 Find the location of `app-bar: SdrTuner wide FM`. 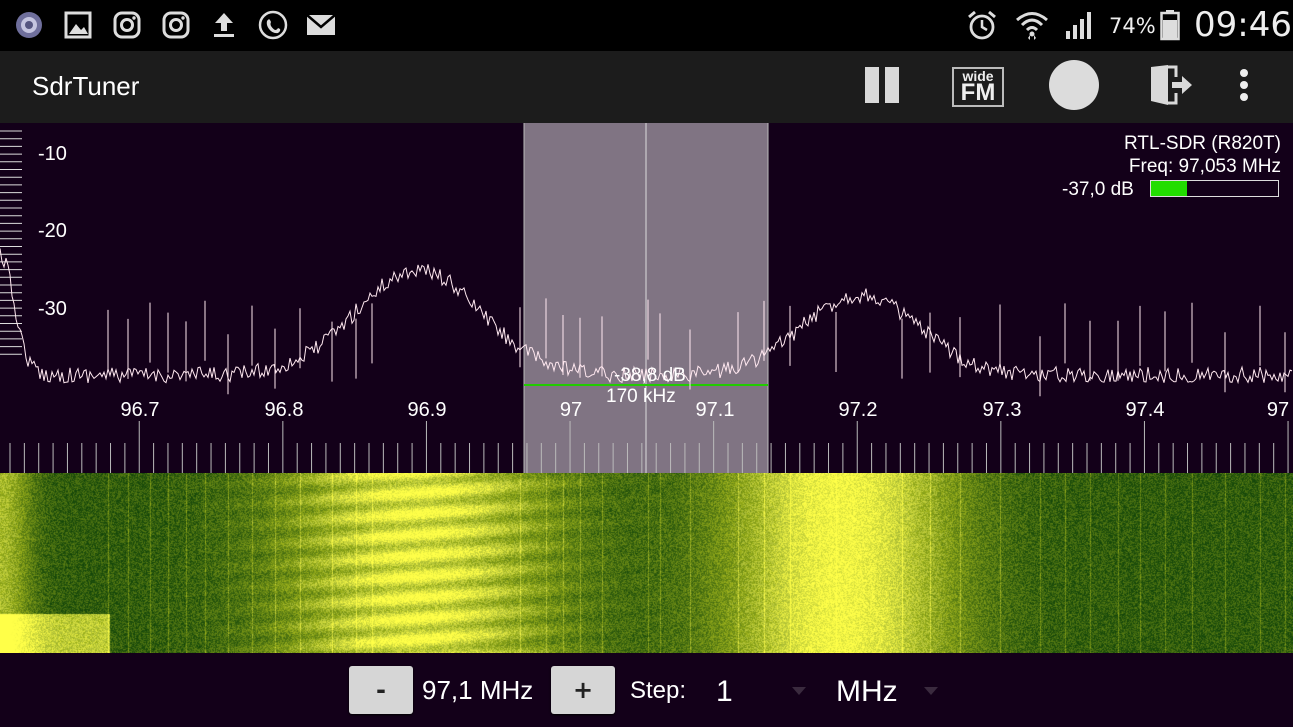

app-bar: SdrTuner wide FM is located at coordinates (646, 87).